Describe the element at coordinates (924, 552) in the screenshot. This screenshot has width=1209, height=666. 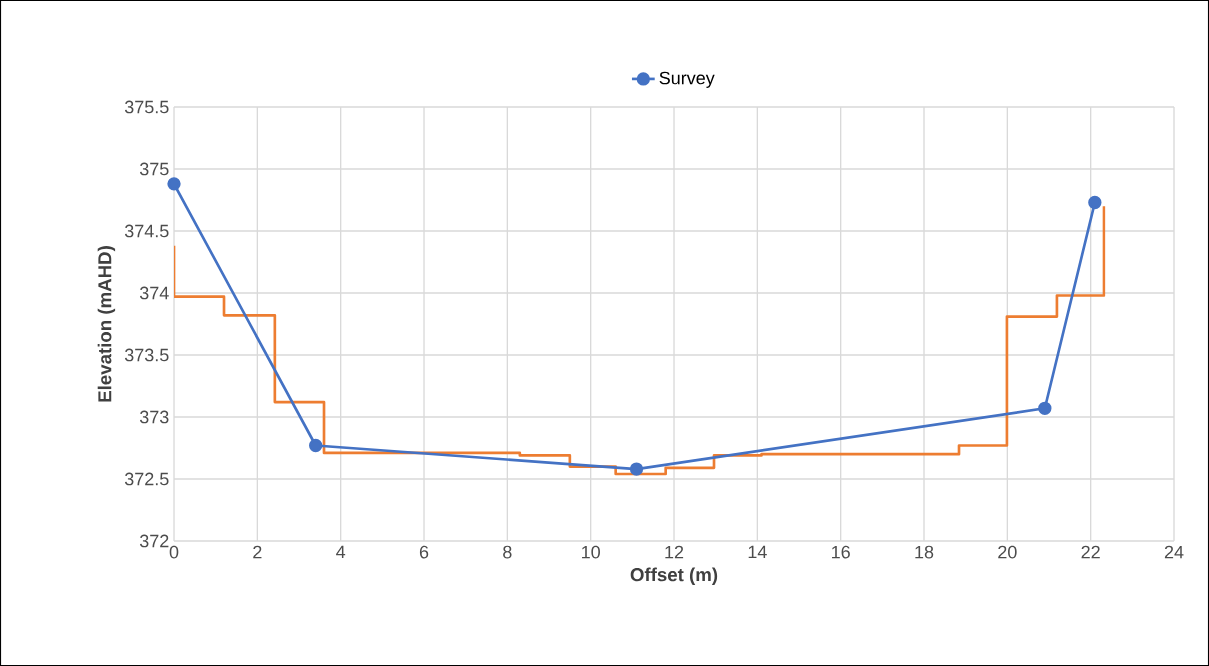
I see `x-tick-label: 18` at that location.